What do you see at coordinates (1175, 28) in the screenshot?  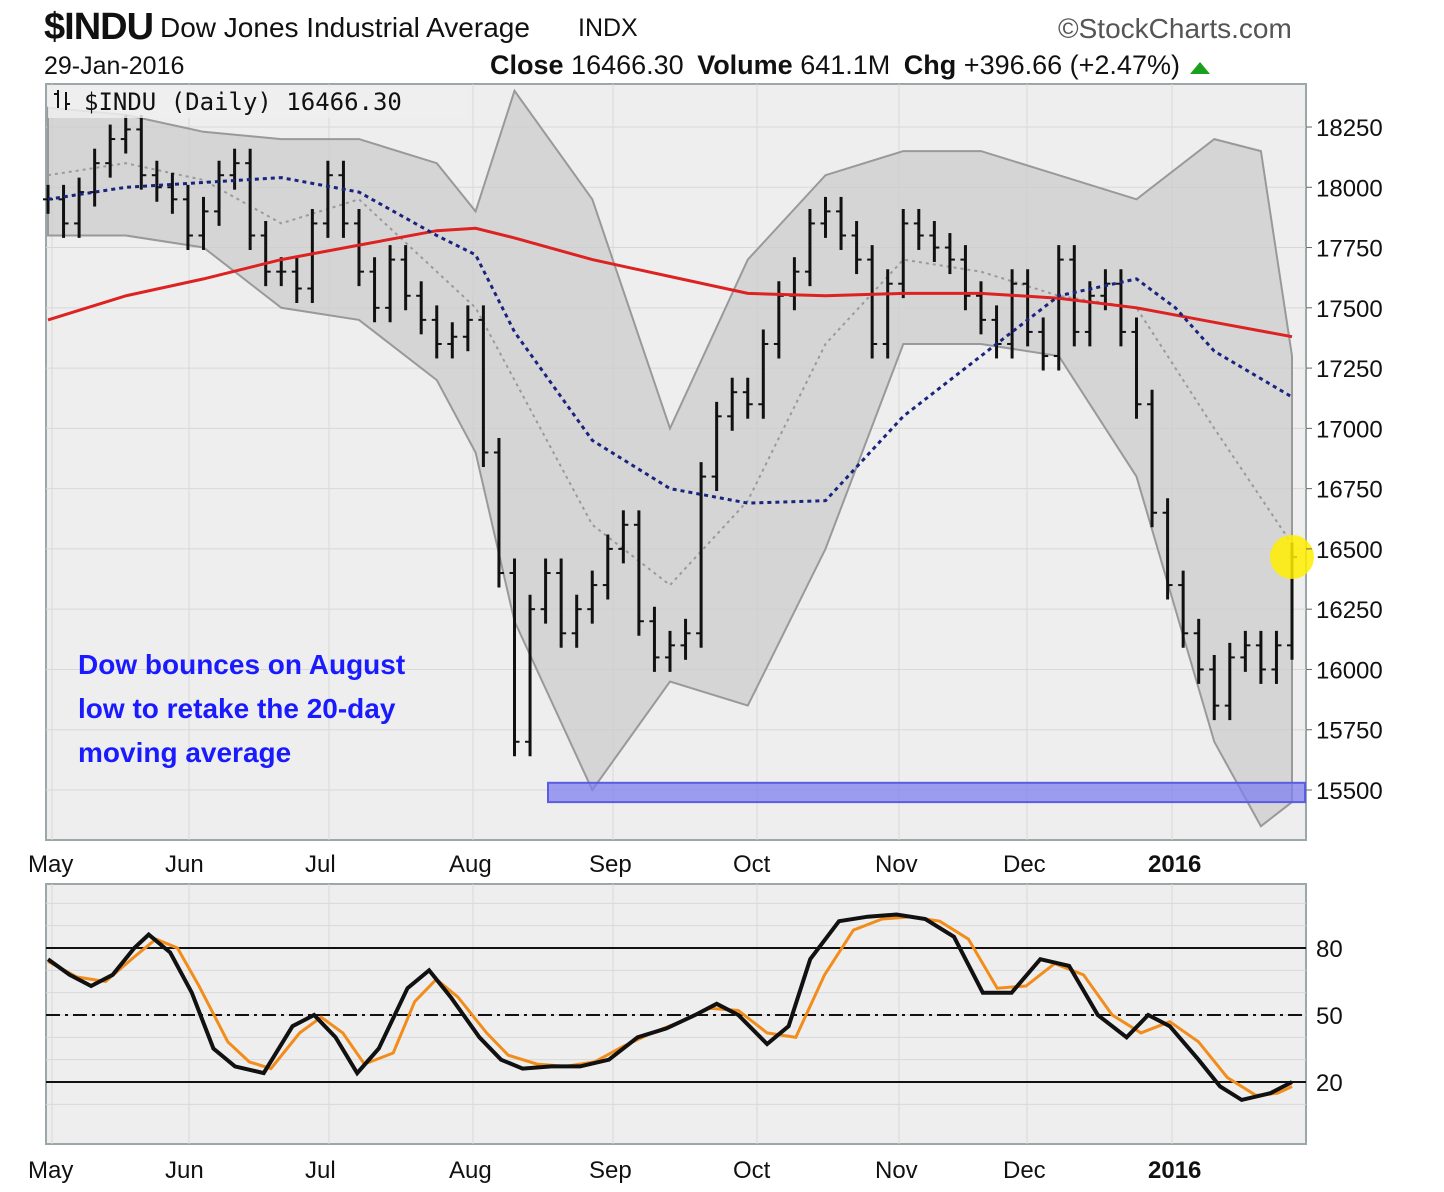 I see `brand-logo: ©StockCharts.com` at bounding box center [1175, 28].